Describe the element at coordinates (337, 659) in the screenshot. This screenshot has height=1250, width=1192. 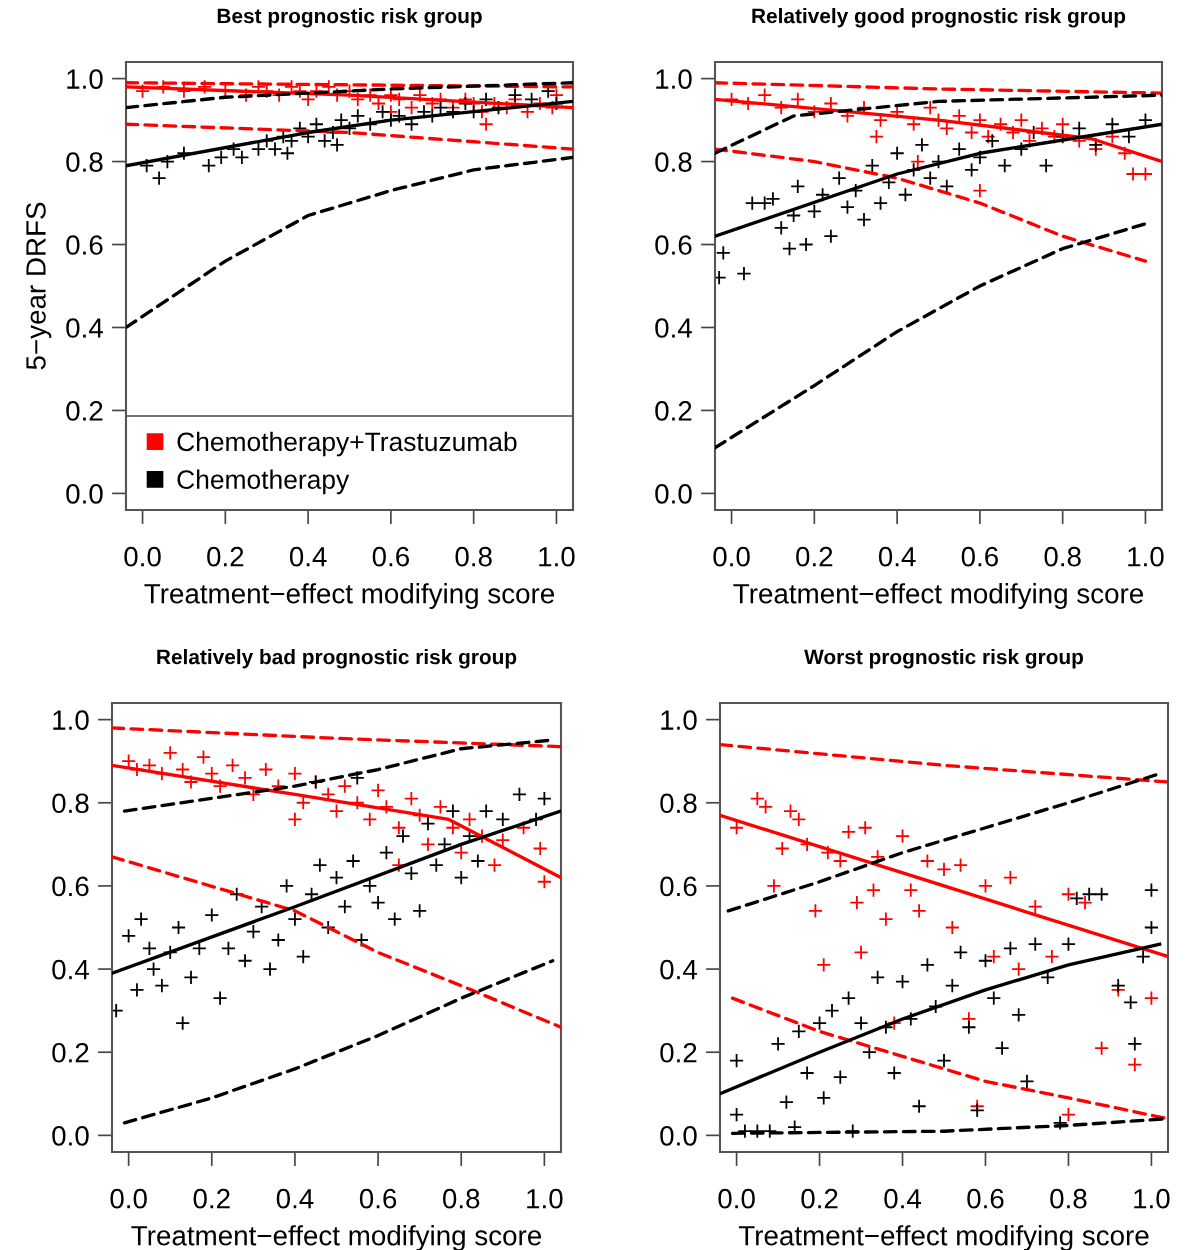
I see `chart-title: Relatively bad prognostic risk group` at that location.